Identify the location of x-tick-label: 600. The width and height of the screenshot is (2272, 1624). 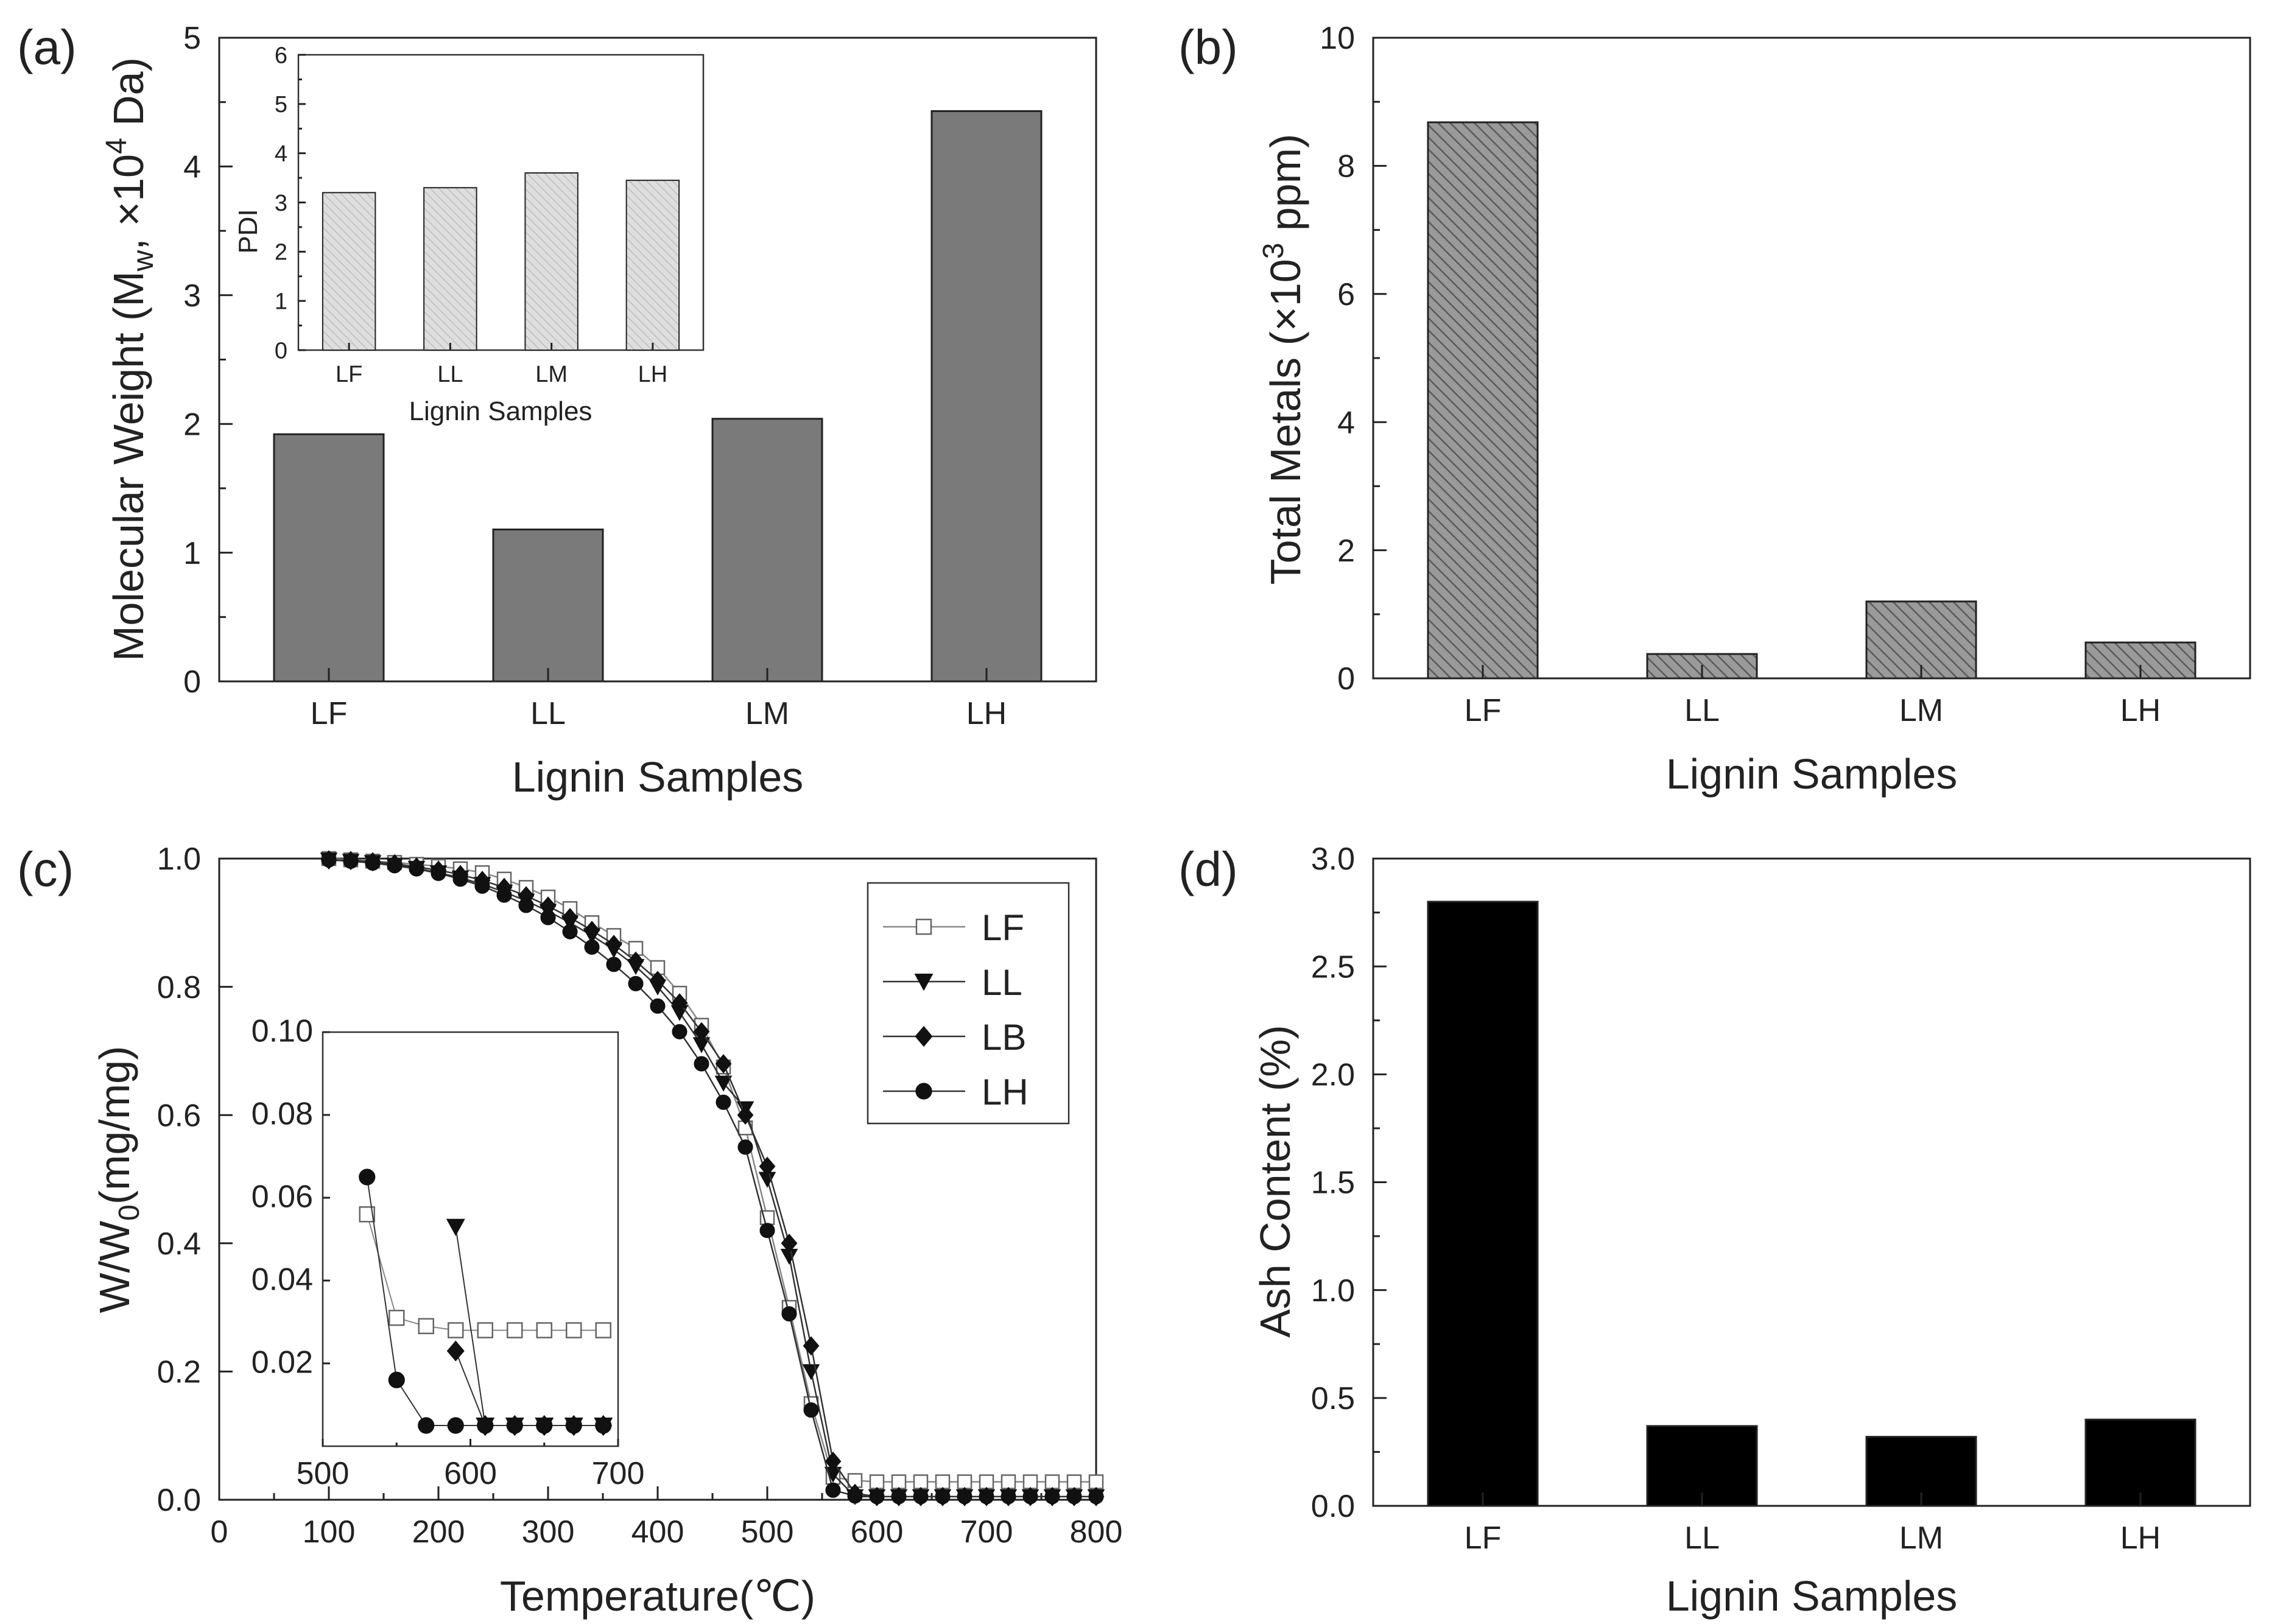
(471, 1473).